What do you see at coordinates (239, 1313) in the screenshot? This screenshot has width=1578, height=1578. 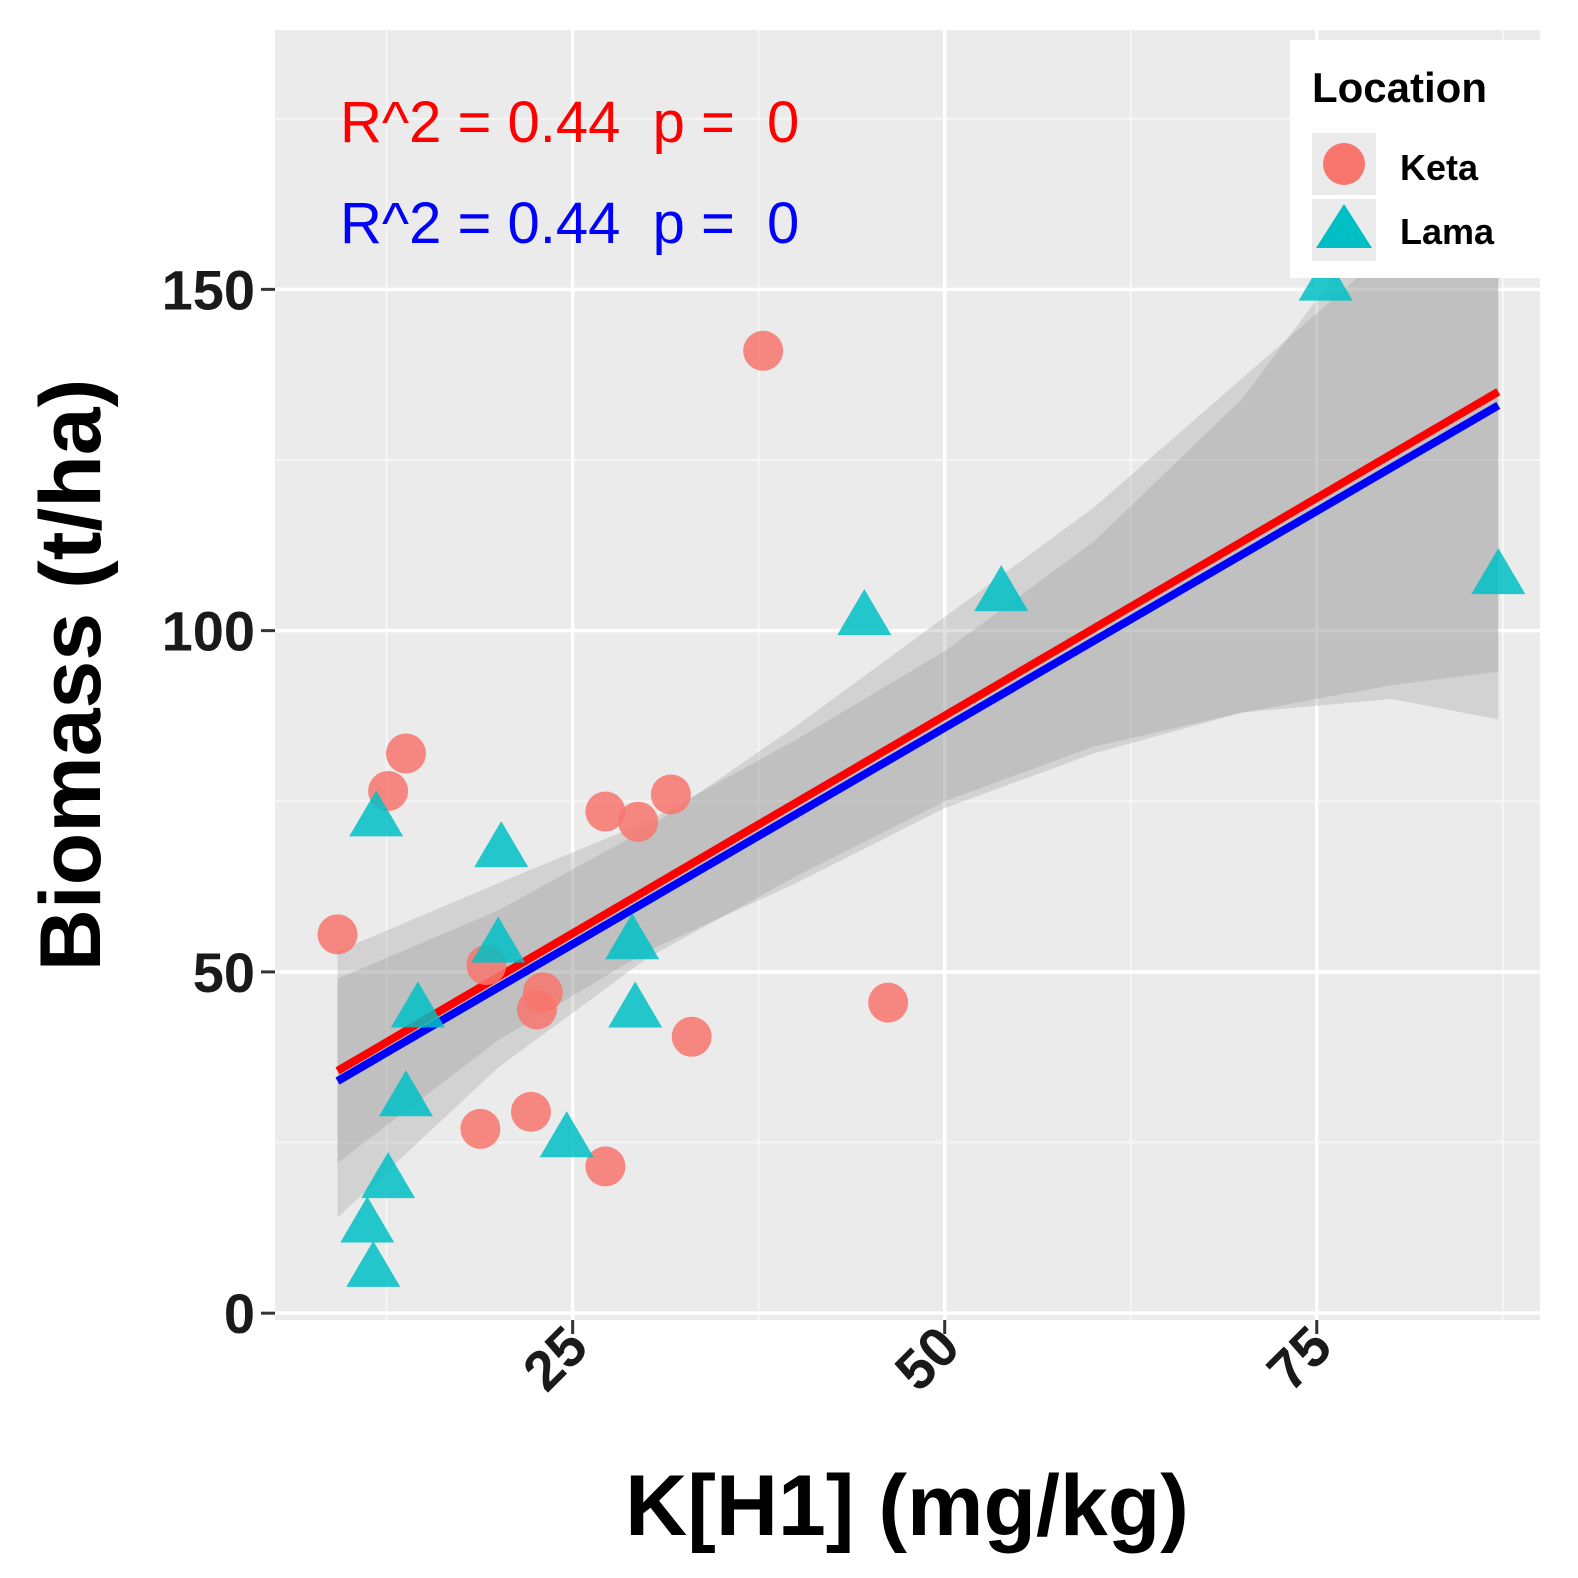 I see `y-tick-label: 0` at bounding box center [239, 1313].